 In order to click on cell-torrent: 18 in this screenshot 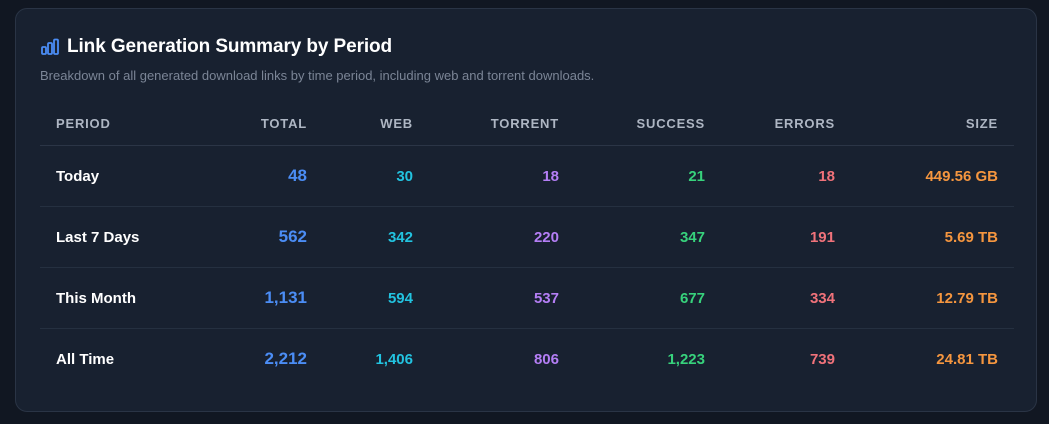, I will do `click(486, 176)`.